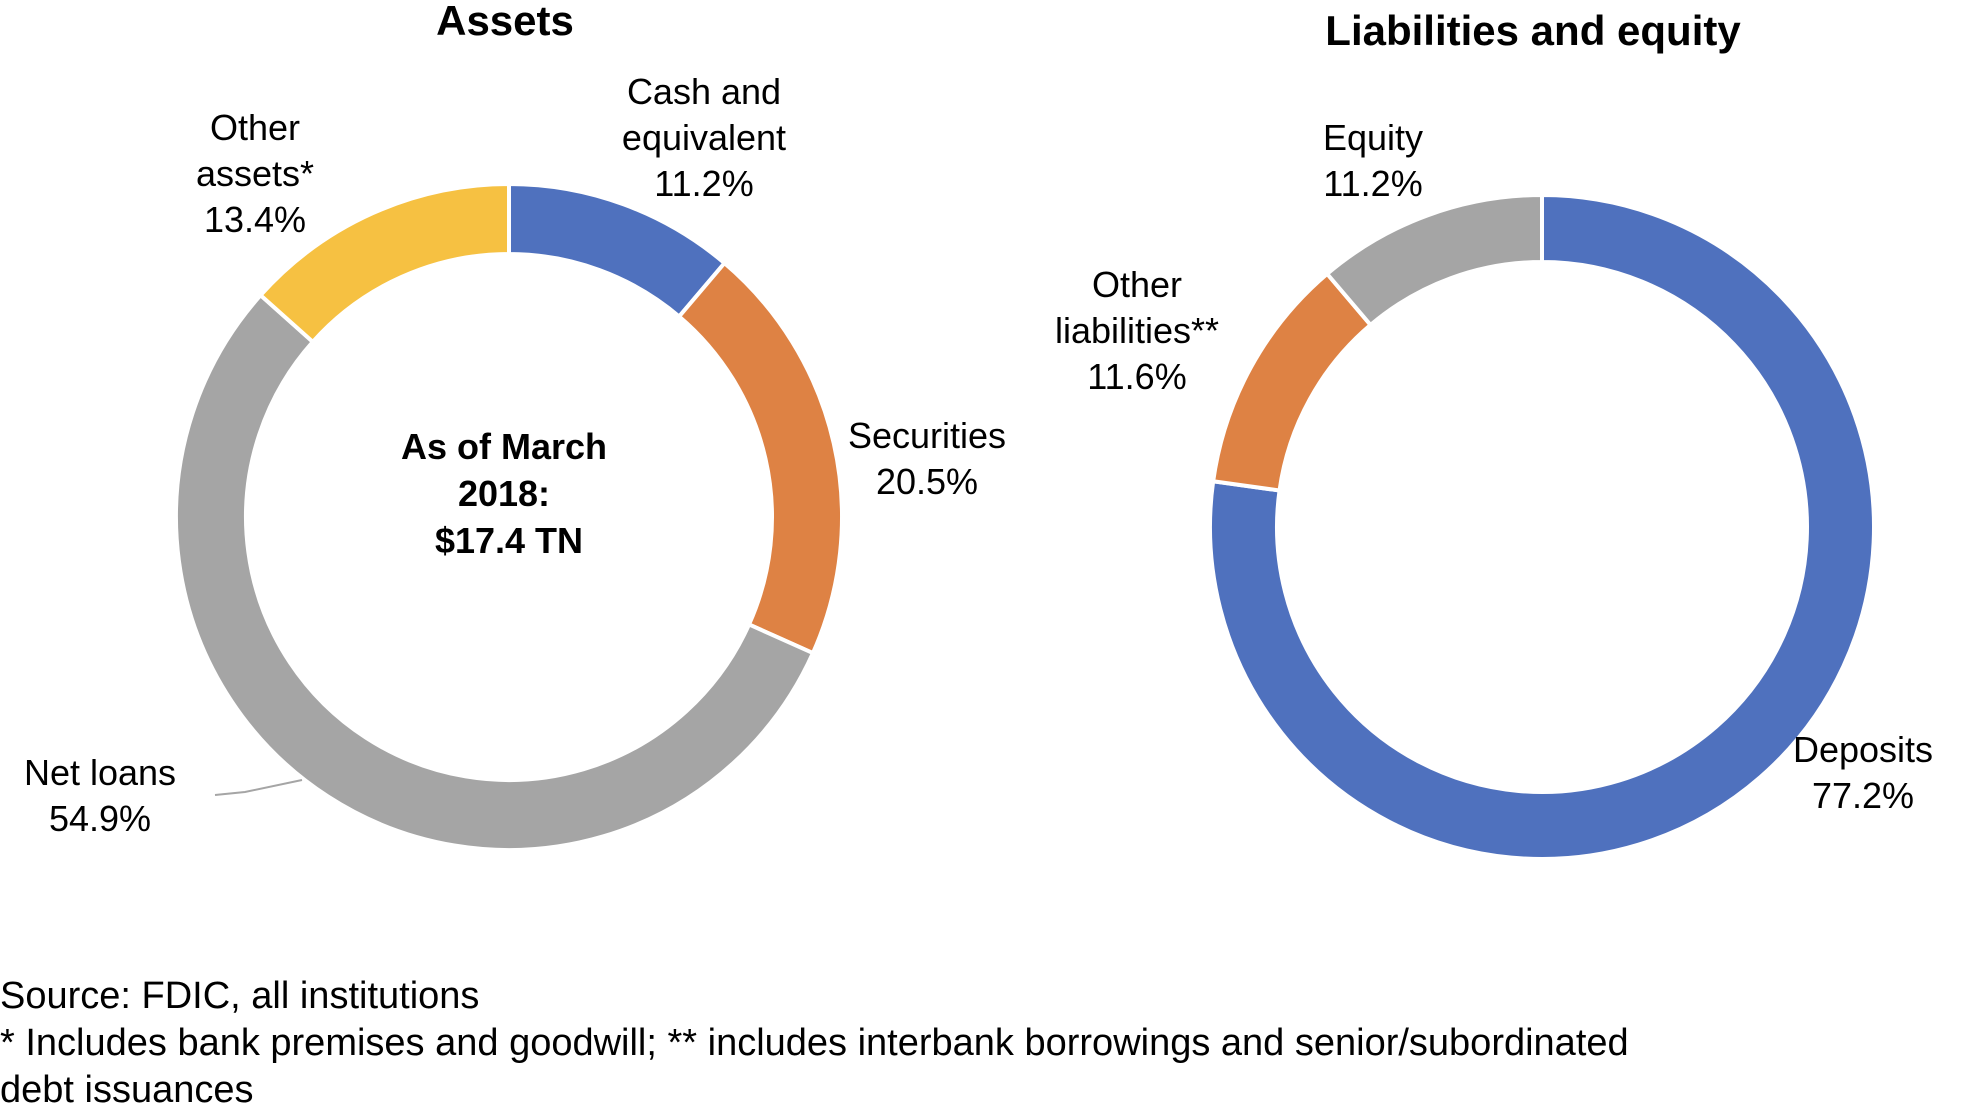 This screenshot has height=1117, width=1965. I want to click on donut-slice-securities, so click(760, 458).